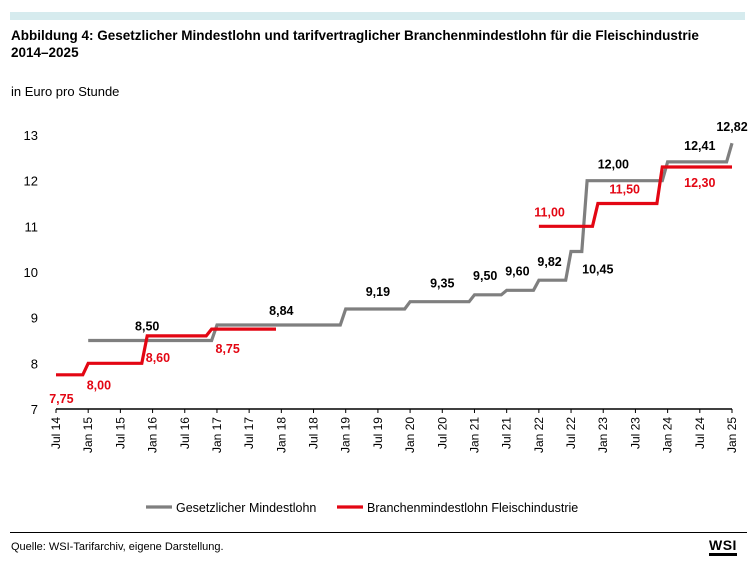 This screenshot has height=570, width=750. I want to click on x-tick-label: Jan 25, so click(732, 435).